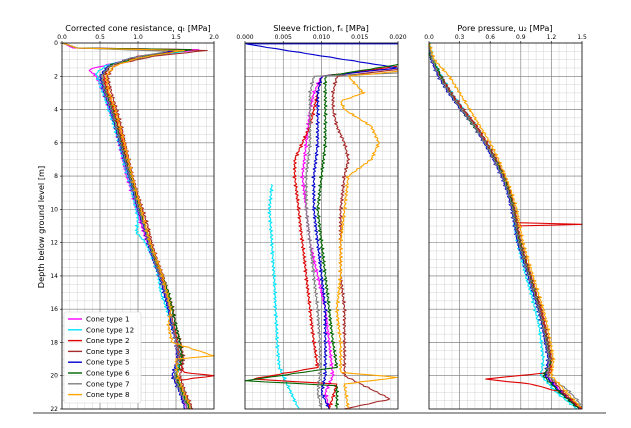  What do you see at coordinates (138, 28) in the screenshot?
I see `panel-title-cone-resistance: Corrected cone resistance, qₜ [MPa]` at bounding box center [138, 28].